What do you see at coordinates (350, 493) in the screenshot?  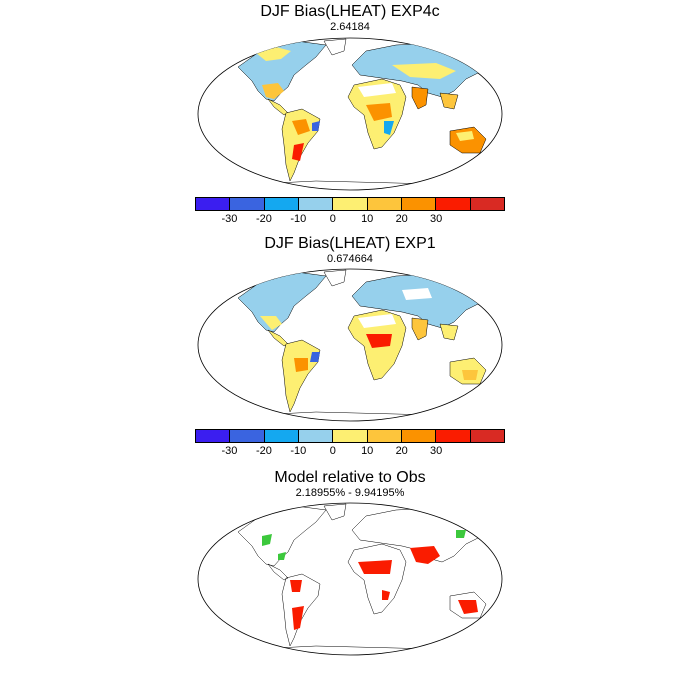 I see `panel-subtitle: 2.18955% - 9.94195%` at bounding box center [350, 493].